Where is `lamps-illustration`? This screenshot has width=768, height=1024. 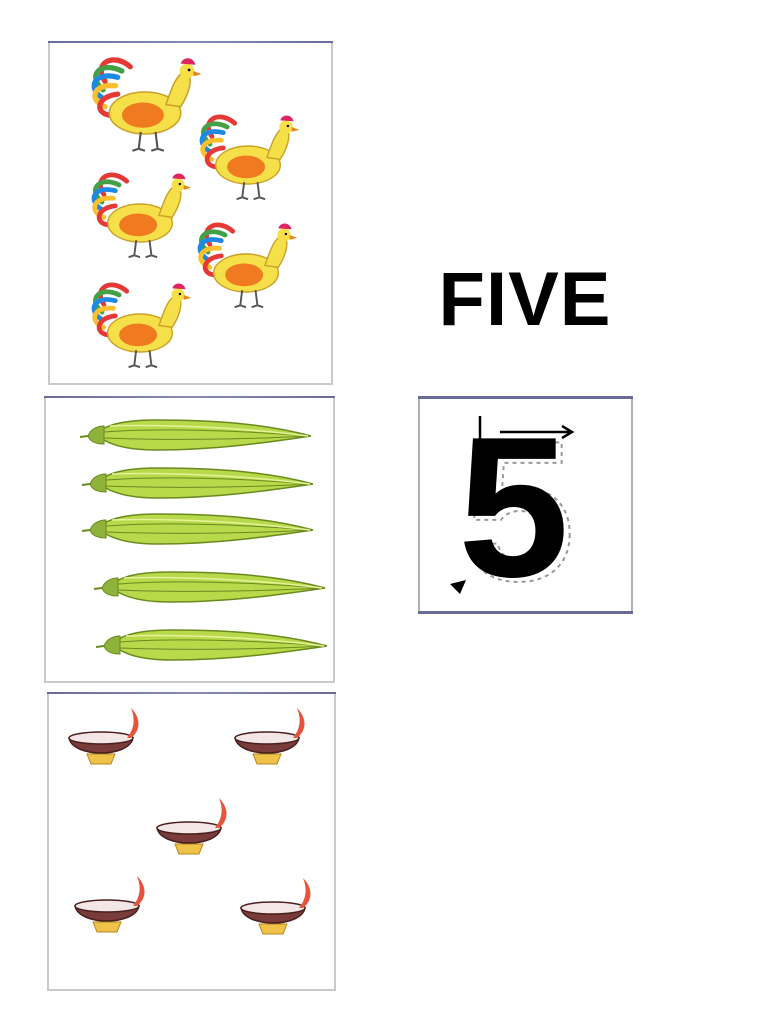 lamps-illustration is located at coordinates (190, 821).